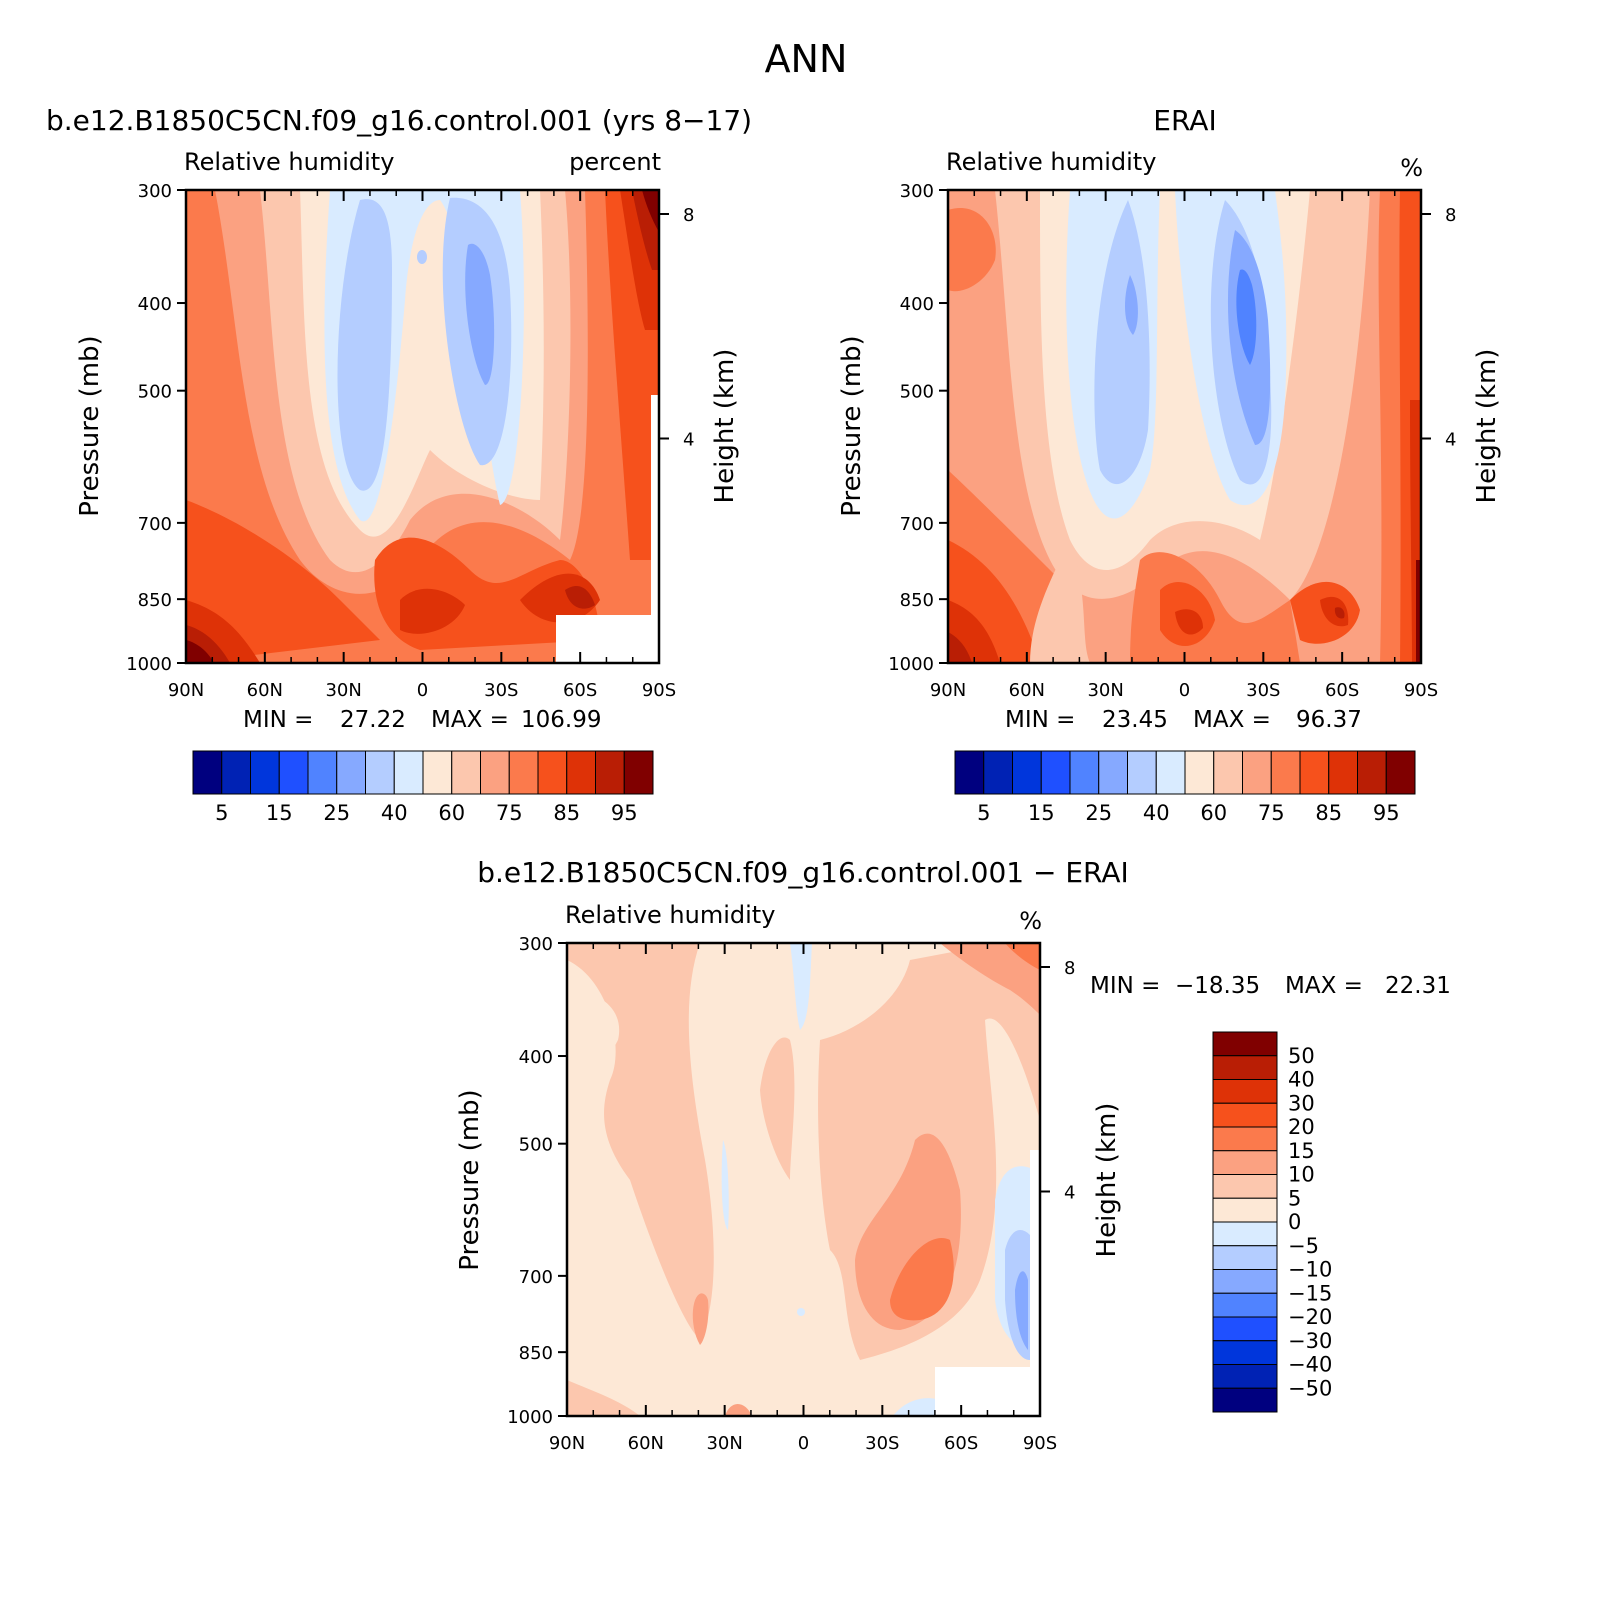  Describe the element at coordinates (422, 426) in the screenshot. I see `panel-model-contours` at that location.